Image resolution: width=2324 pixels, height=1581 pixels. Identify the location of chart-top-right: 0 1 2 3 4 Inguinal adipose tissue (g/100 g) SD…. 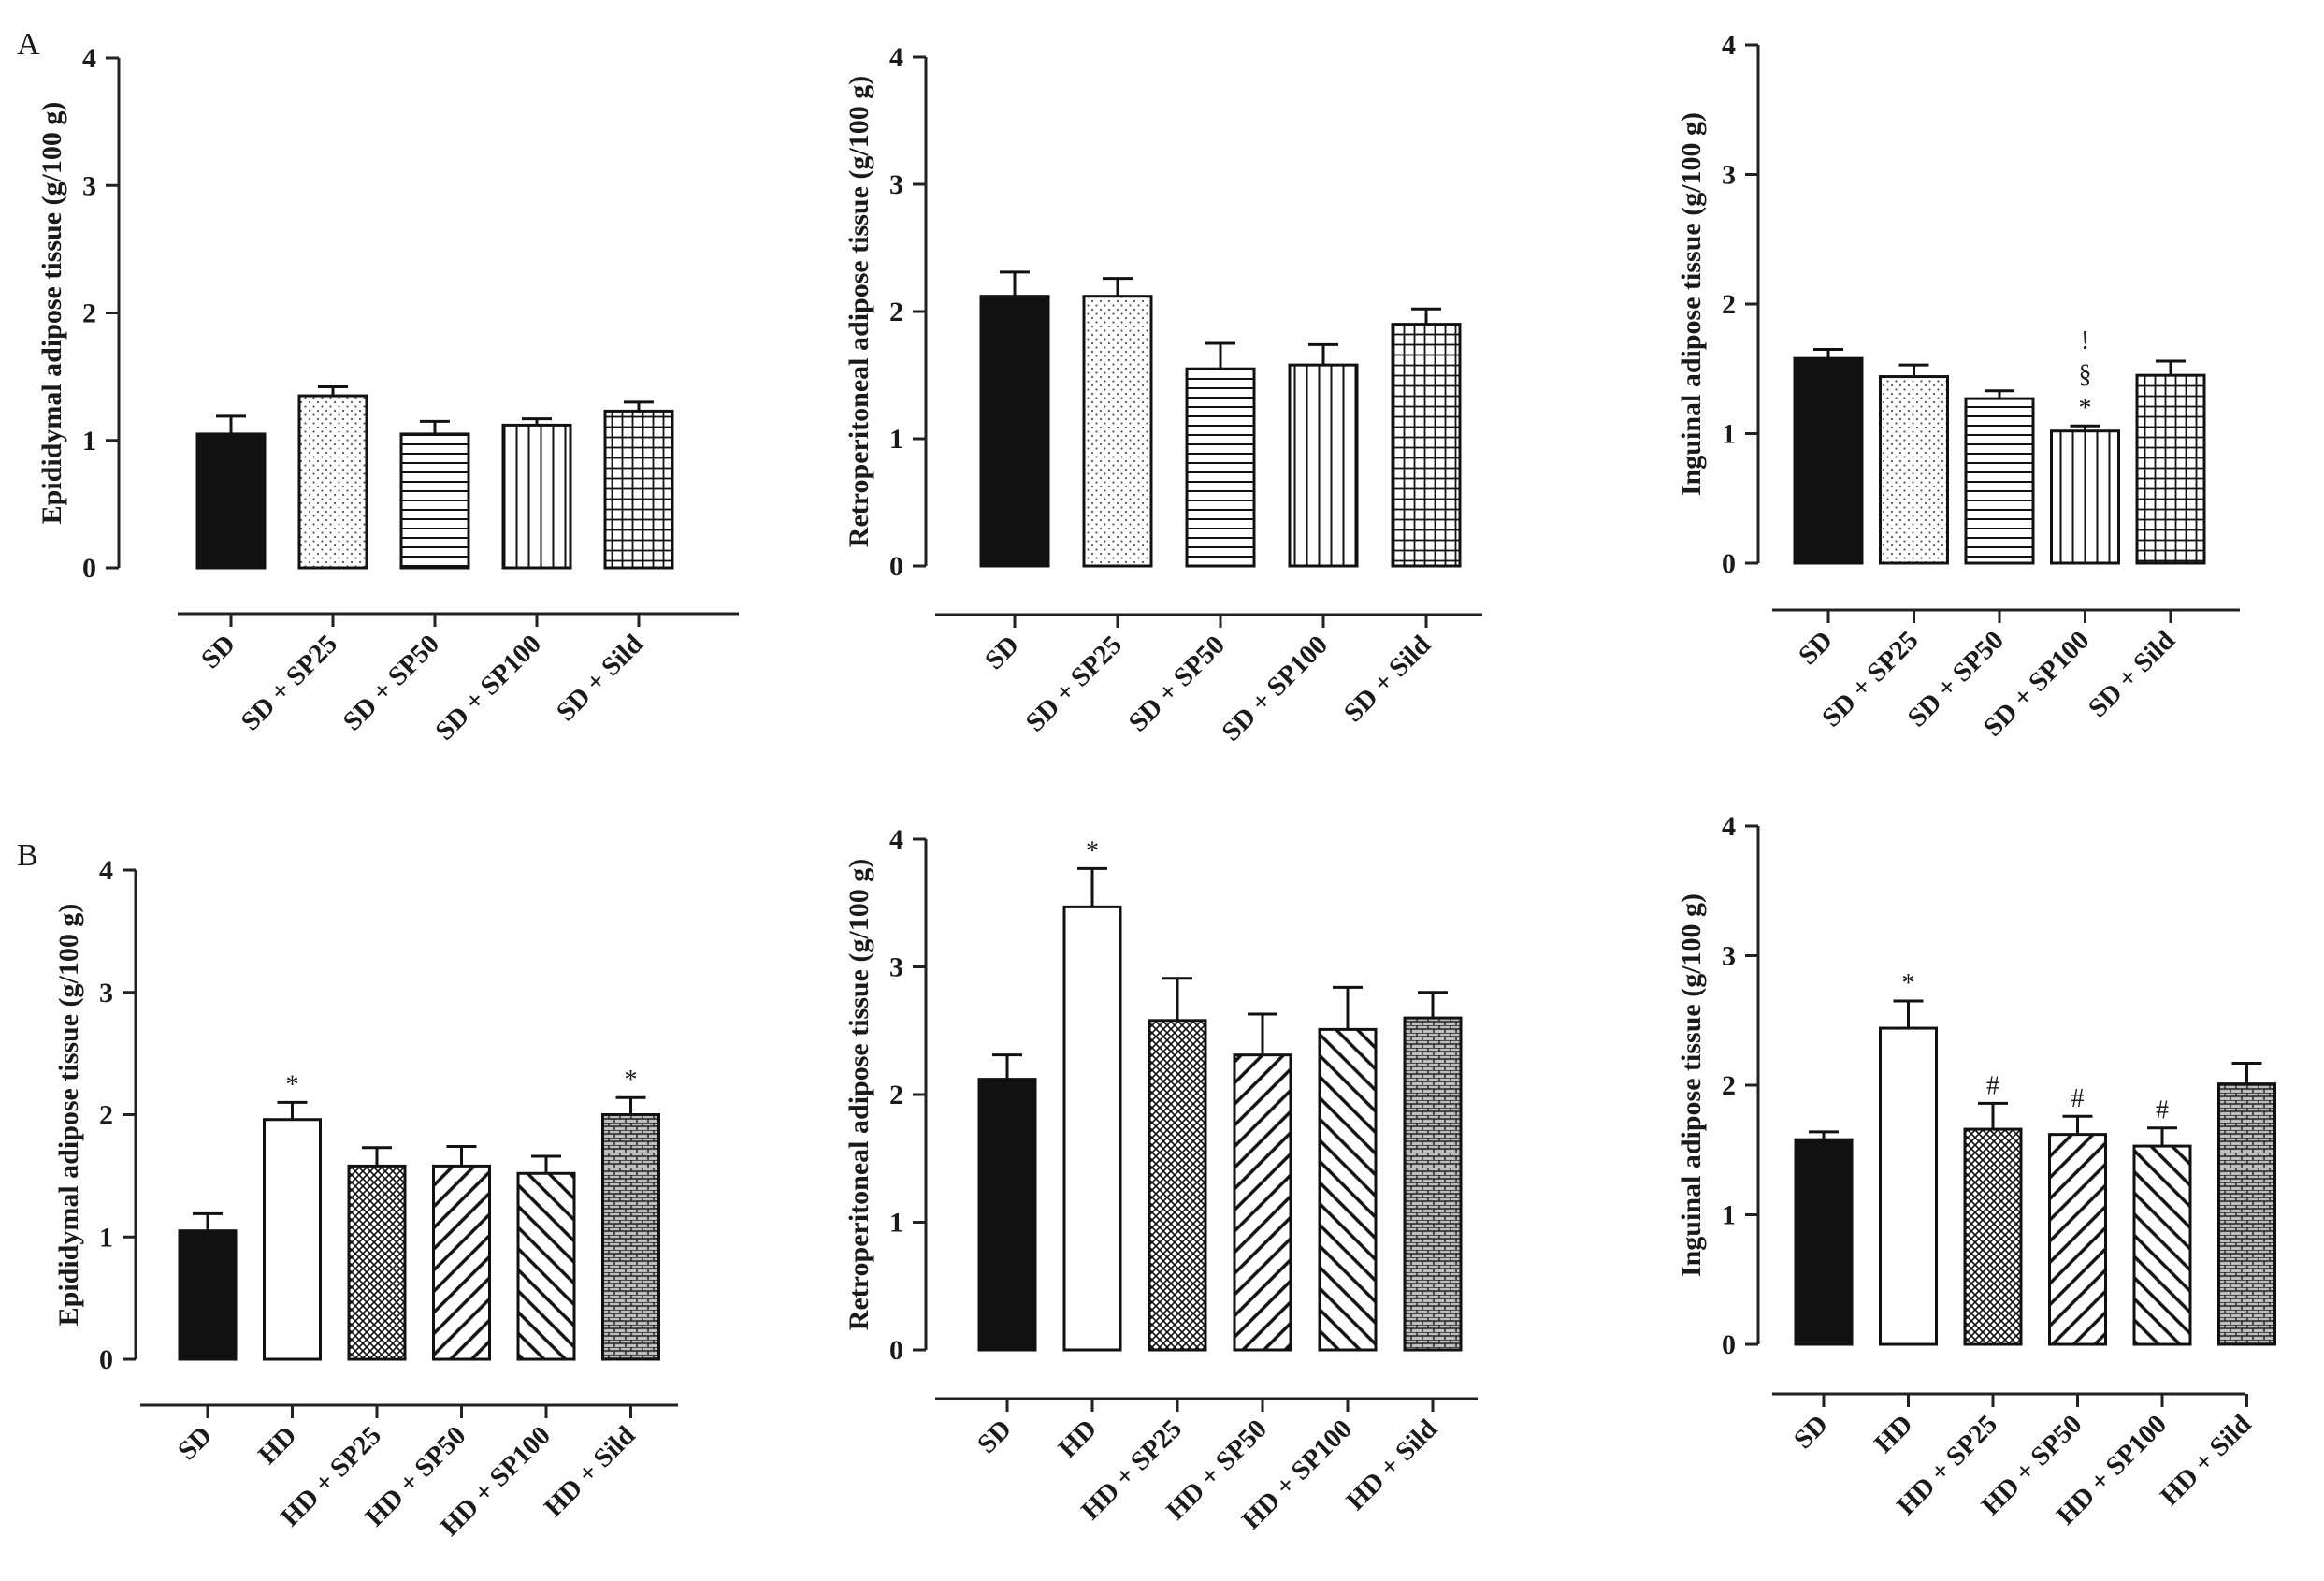
(1958, 386).